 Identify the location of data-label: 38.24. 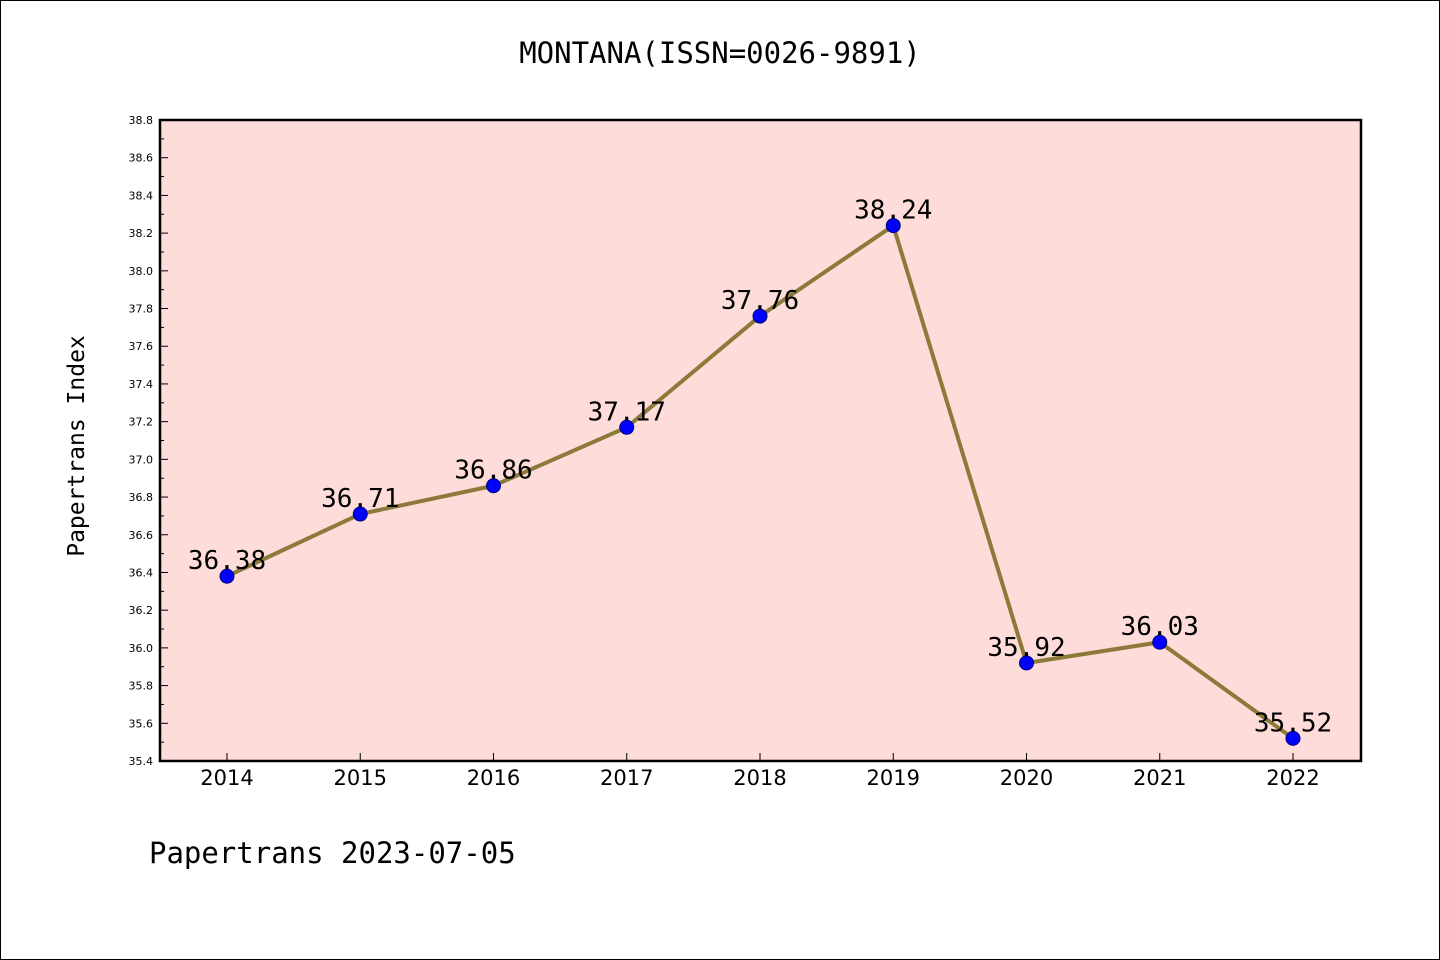
(893, 211).